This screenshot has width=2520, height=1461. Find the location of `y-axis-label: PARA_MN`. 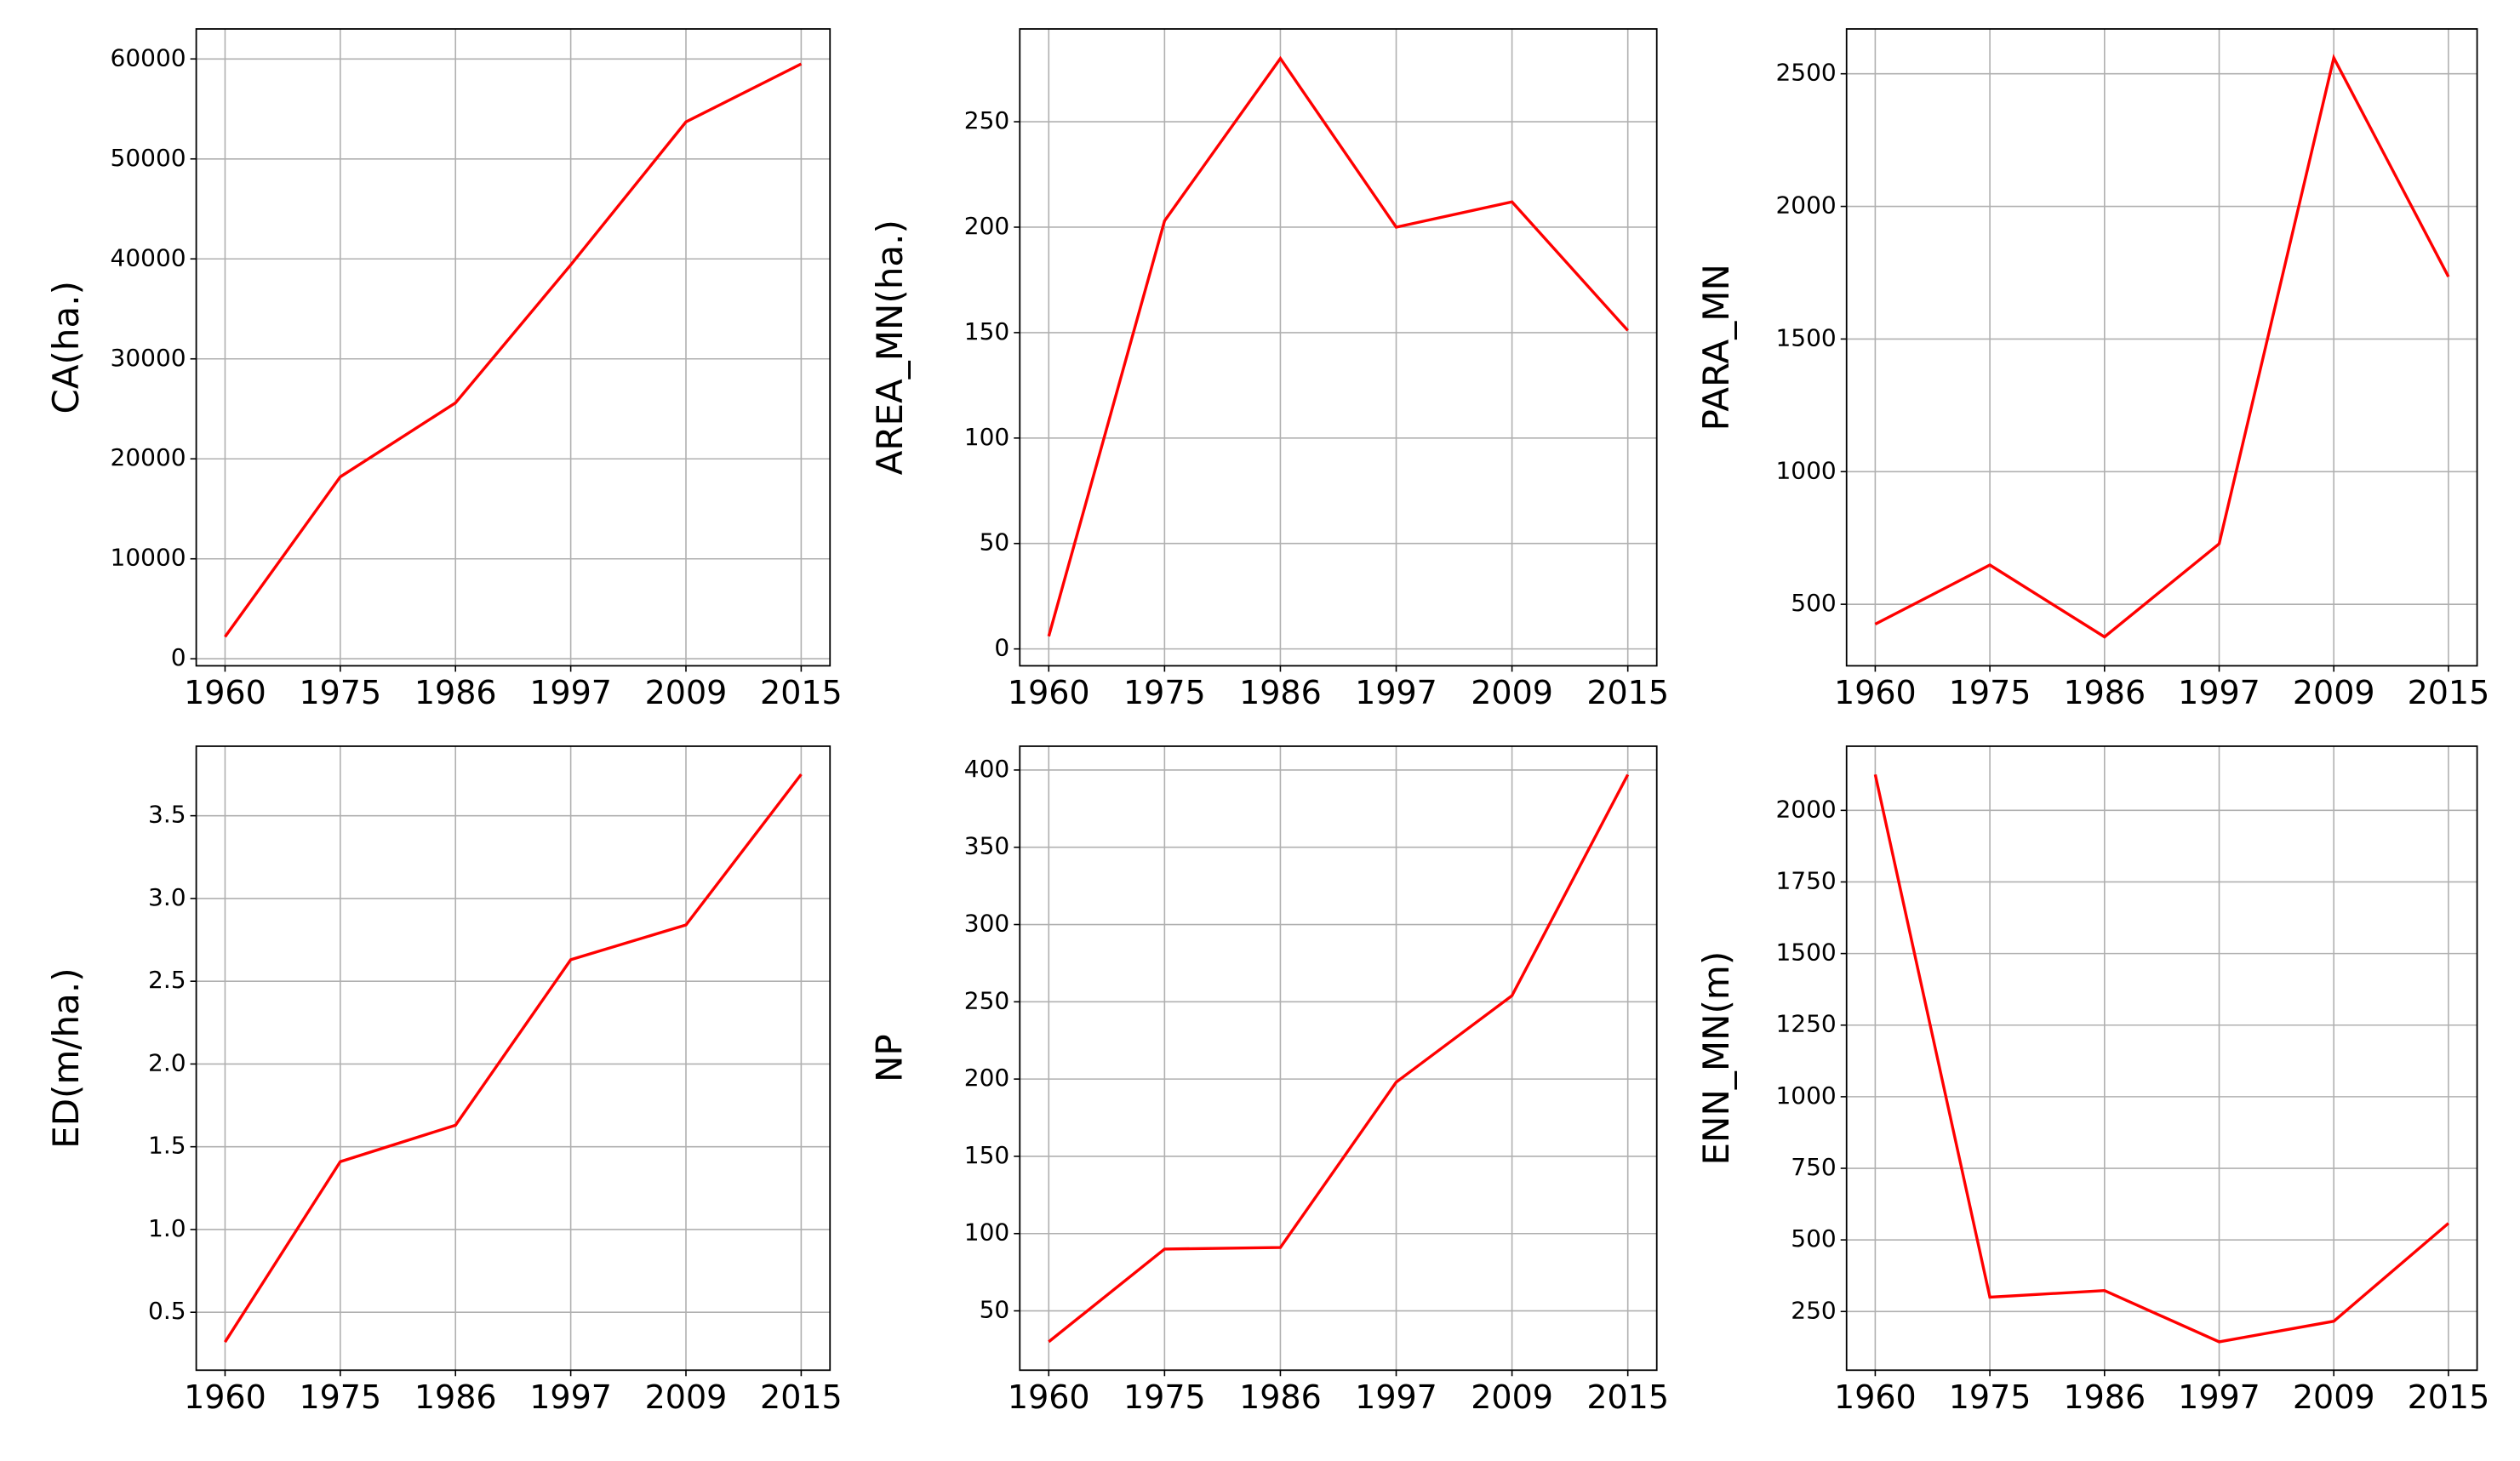

y-axis-label: PARA_MN is located at coordinates (1716, 348).